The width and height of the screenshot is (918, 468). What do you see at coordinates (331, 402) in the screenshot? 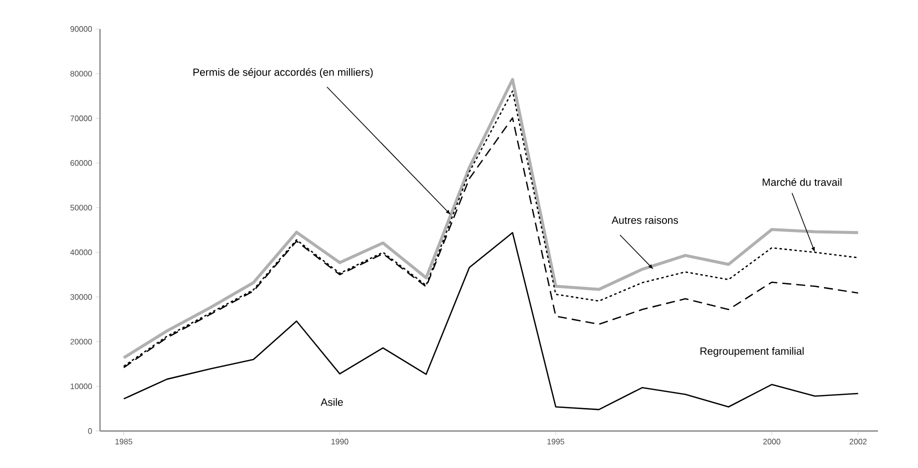
I see `annotation: Asile` at bounding box center [331, 402].